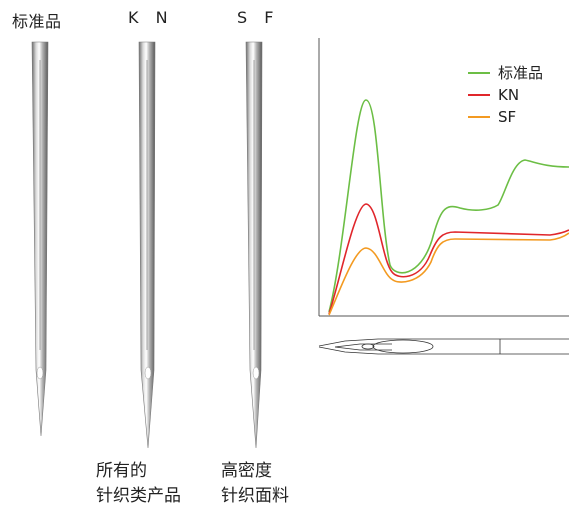  I want to click on legend-item-standard: 标准品, so click(505, 73).